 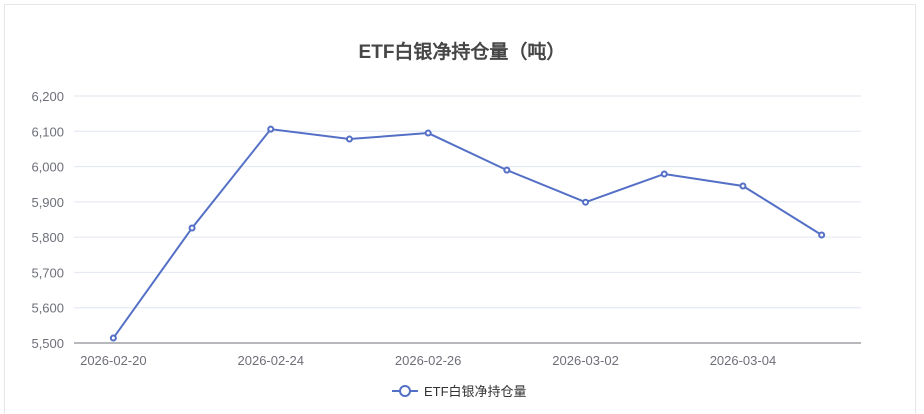 What do you see at coordinates (44, 96) in the screenshot?
I see `y-tick-label: 16,200` at bounding box center [44, 96].